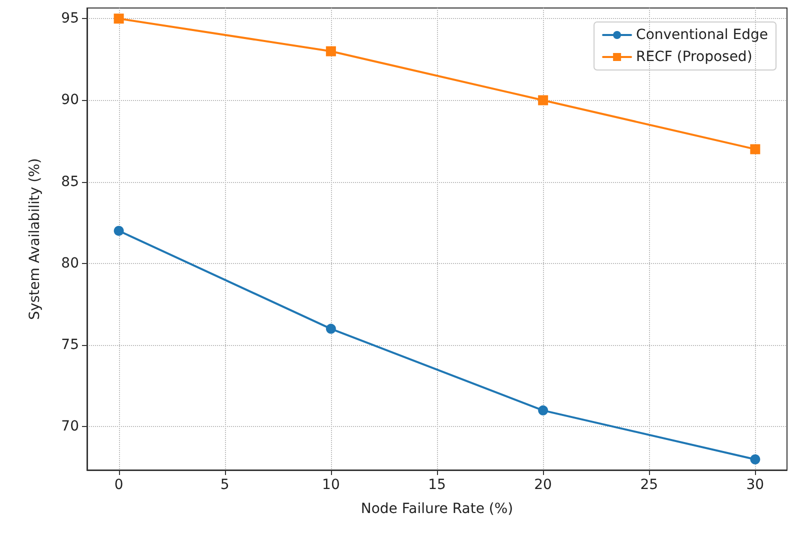 Image resolution: width=806 pixels, height=542 pixels. I want to click on y-tick-label: 95, so click(70, 18).